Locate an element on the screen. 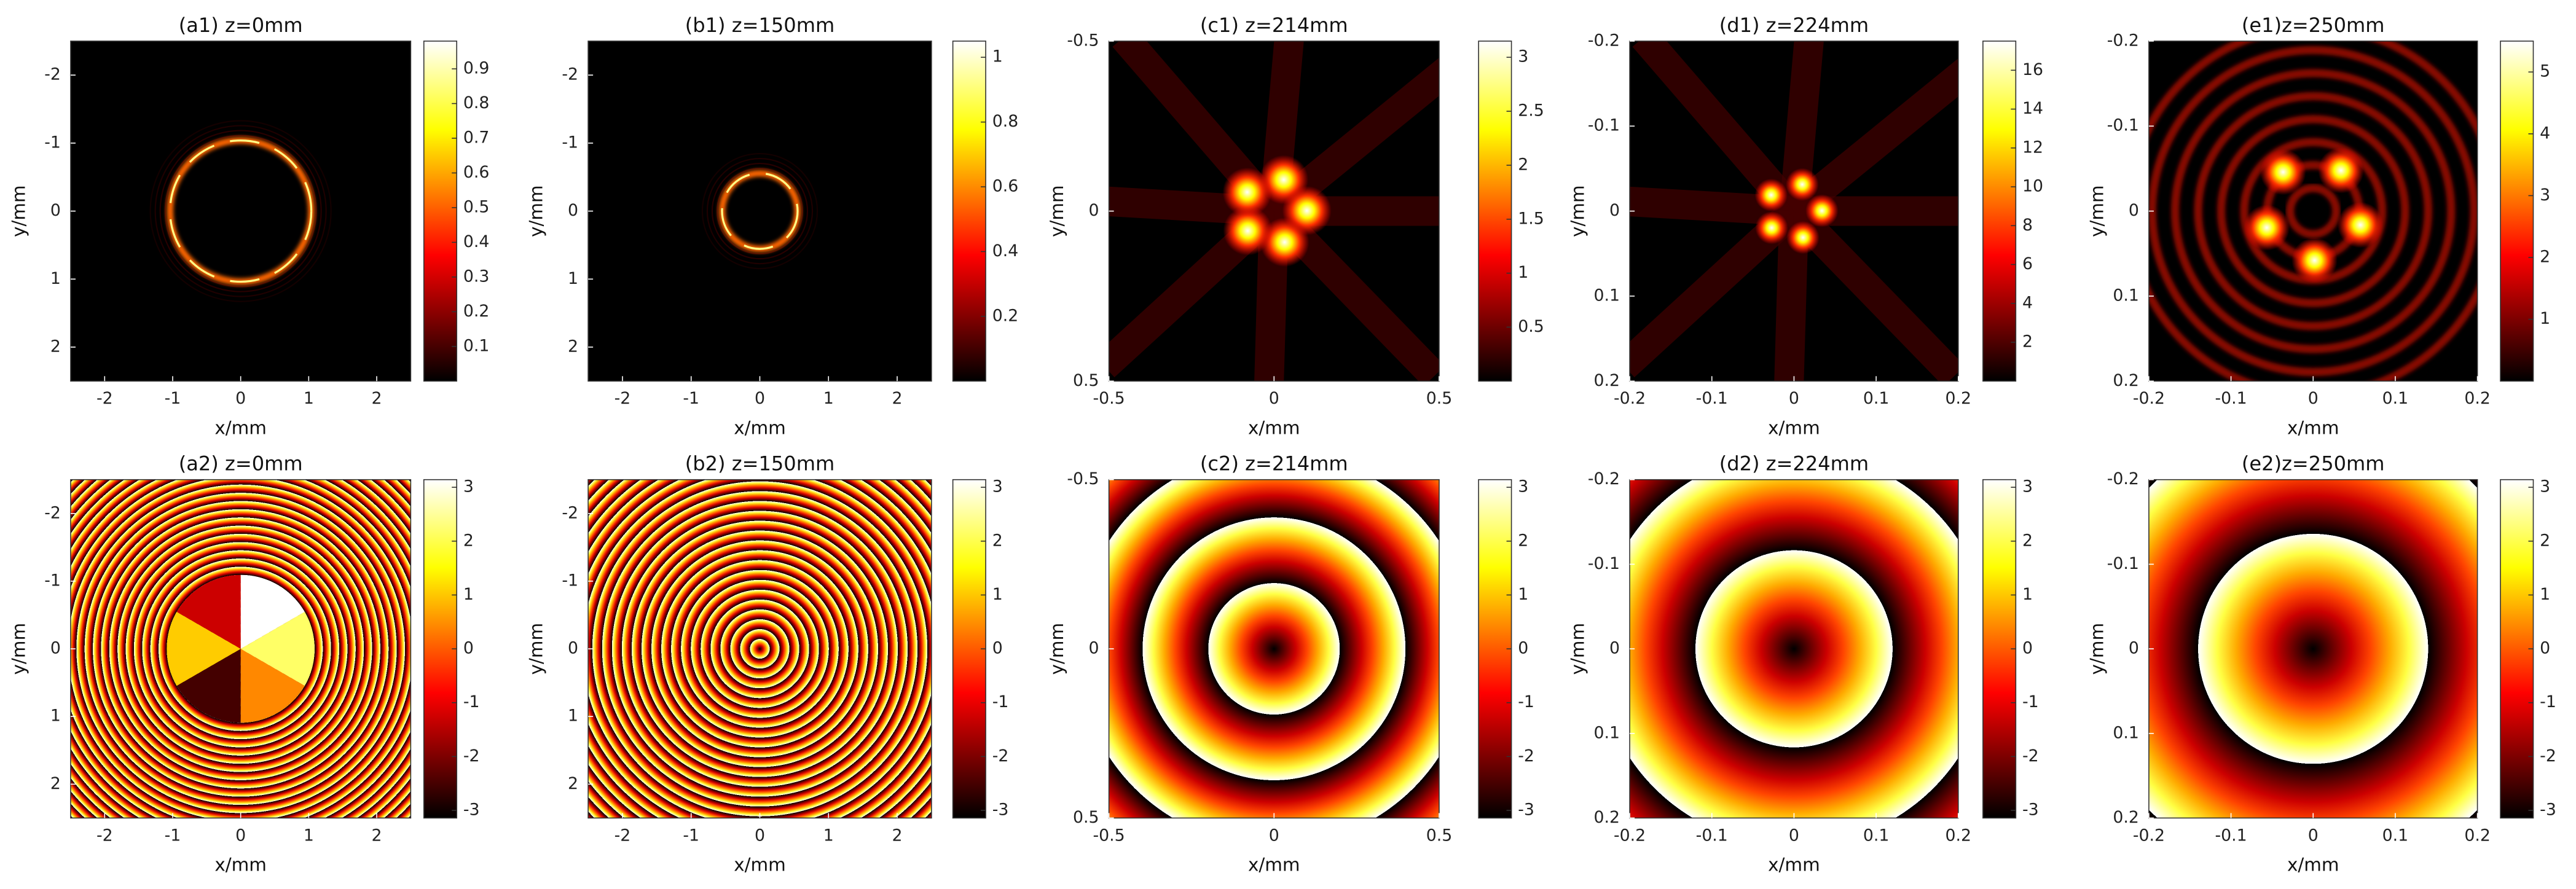  x-tick-label: -0.2 is located at coordinates (1630, 836).